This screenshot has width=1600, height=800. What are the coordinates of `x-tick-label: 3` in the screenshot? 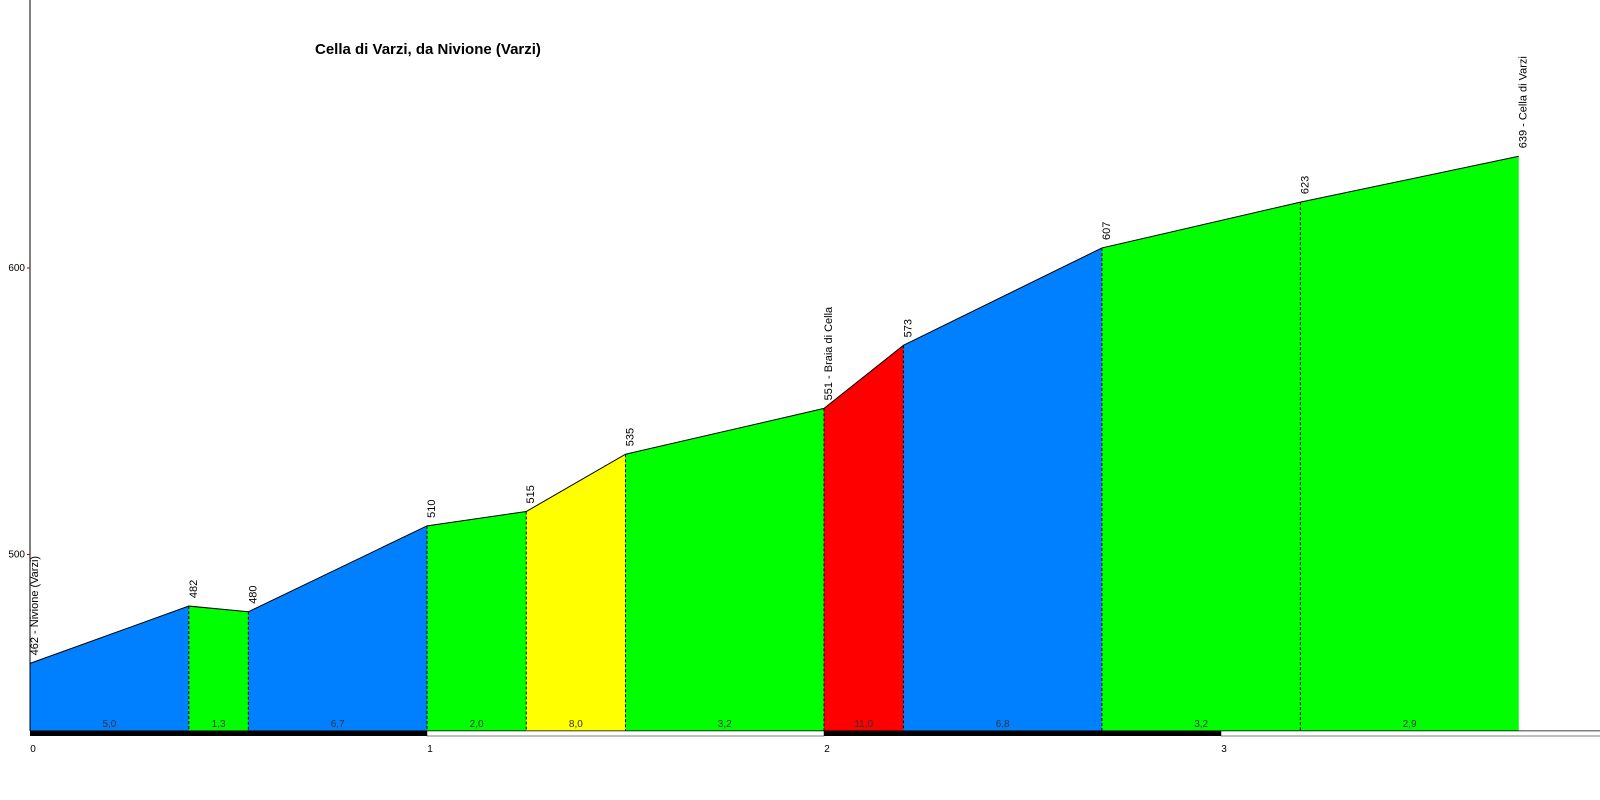 It's located at (1224, 749).